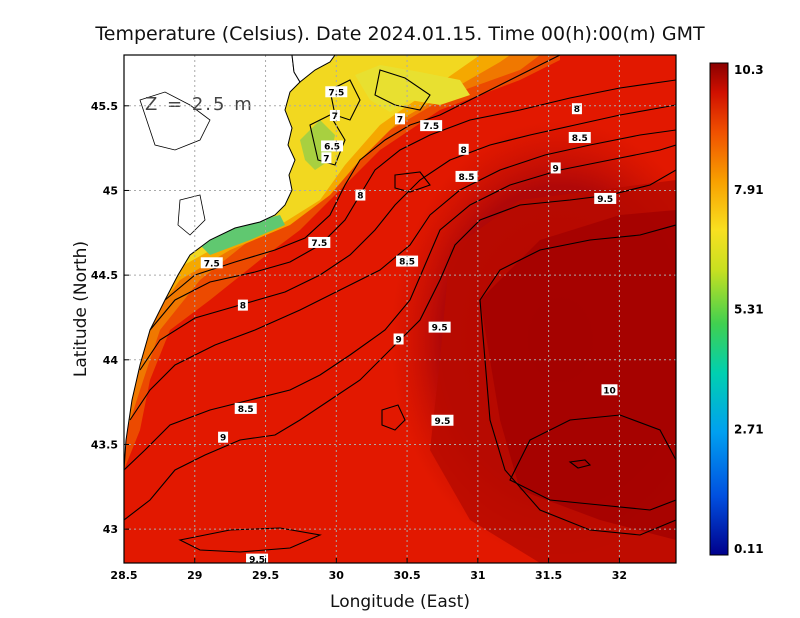 The height and width of the screenshot is (618, 800). I want to click on sea-cold-tongue, so click(412, 88).